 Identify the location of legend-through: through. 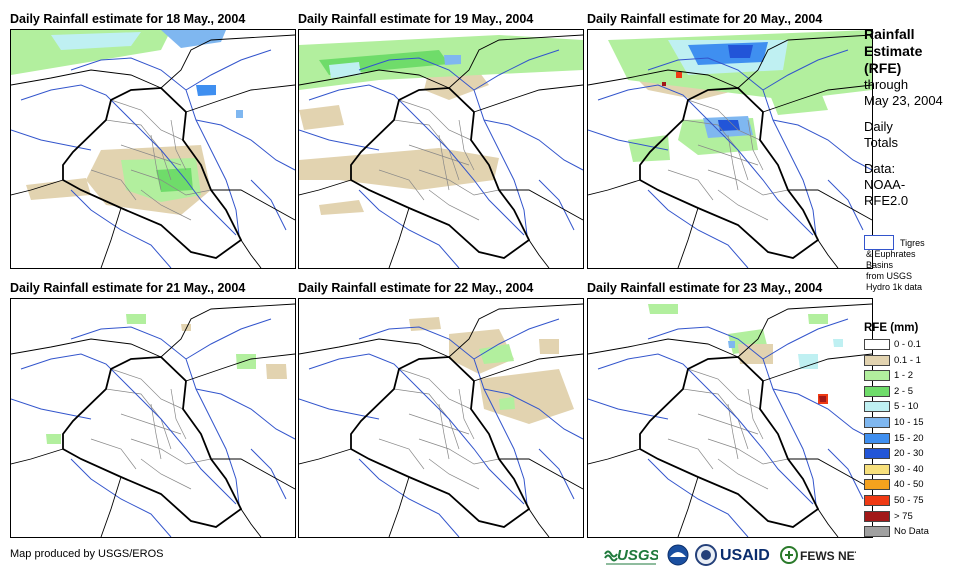
(886, 84).